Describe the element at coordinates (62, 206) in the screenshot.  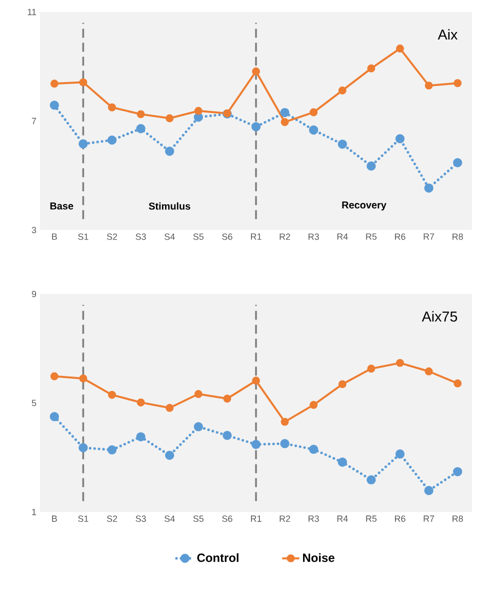
I see `annotation: Base` at that location.